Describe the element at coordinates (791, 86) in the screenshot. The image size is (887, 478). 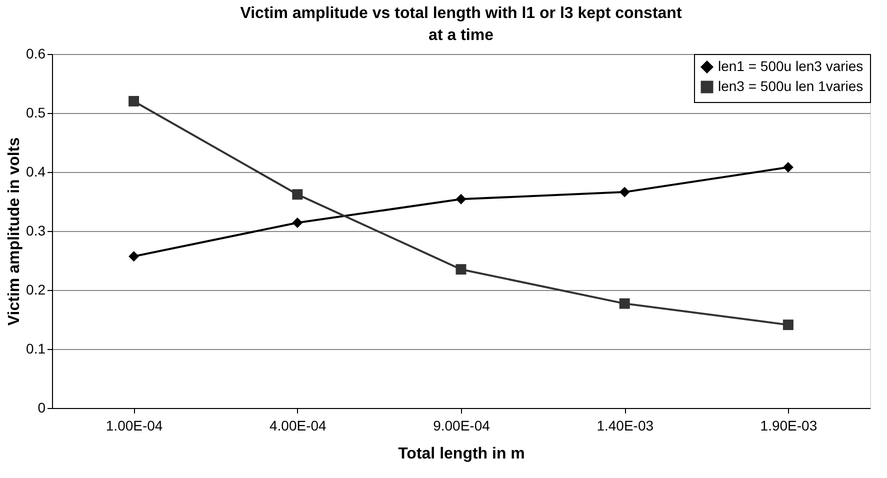
I see `legend-label: len3 = 500u len 1varies` at that location.